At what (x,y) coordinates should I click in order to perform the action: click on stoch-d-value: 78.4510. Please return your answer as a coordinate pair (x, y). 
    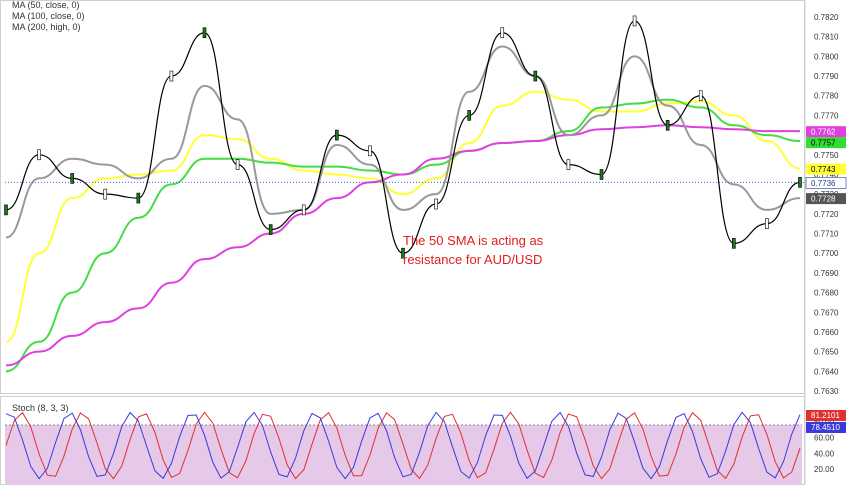
    Looking at the image, I should click on (825, 427).